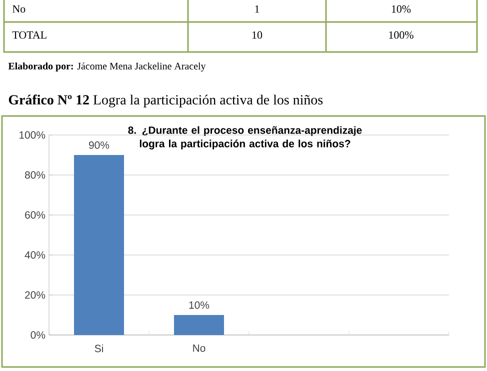 The width and height of the screenshot is (487, 371). I want to click on y-tick-label: 80%, so click(35, 175).